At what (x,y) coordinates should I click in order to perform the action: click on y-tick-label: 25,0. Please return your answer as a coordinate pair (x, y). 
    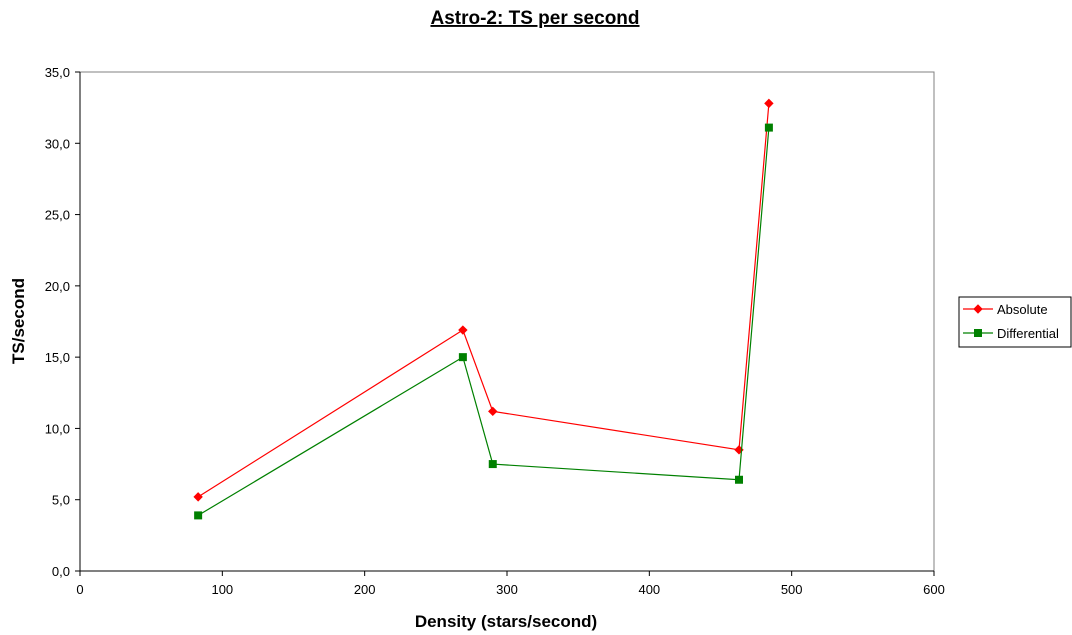
    Looking at the image, I should click on (57, 215).